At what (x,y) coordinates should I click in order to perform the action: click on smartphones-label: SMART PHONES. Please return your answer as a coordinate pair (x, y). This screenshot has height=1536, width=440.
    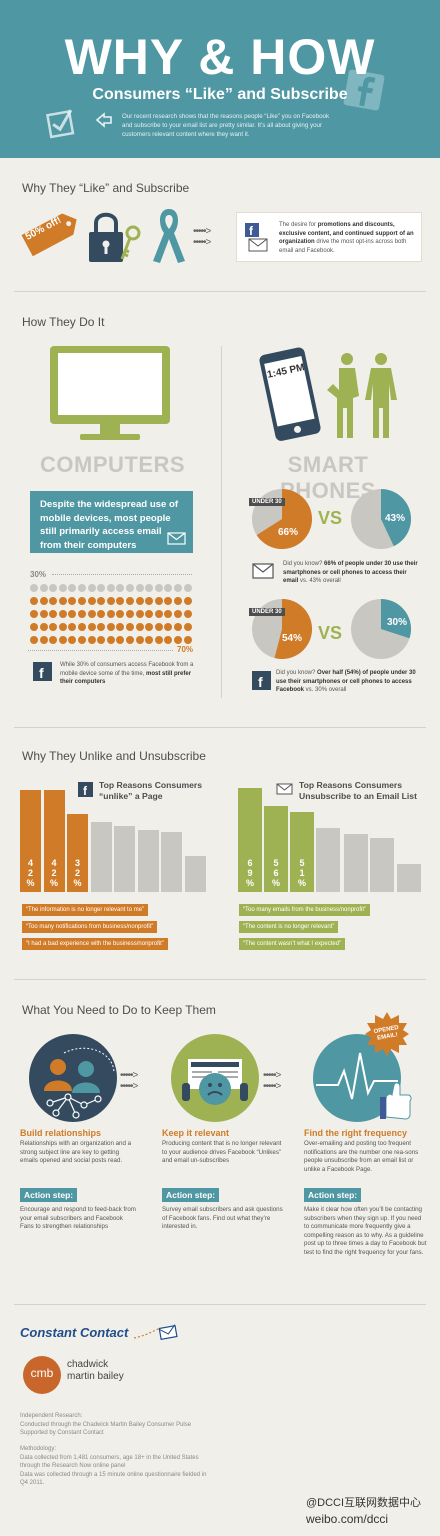
    Looking at the image, I should click on (328, 477).